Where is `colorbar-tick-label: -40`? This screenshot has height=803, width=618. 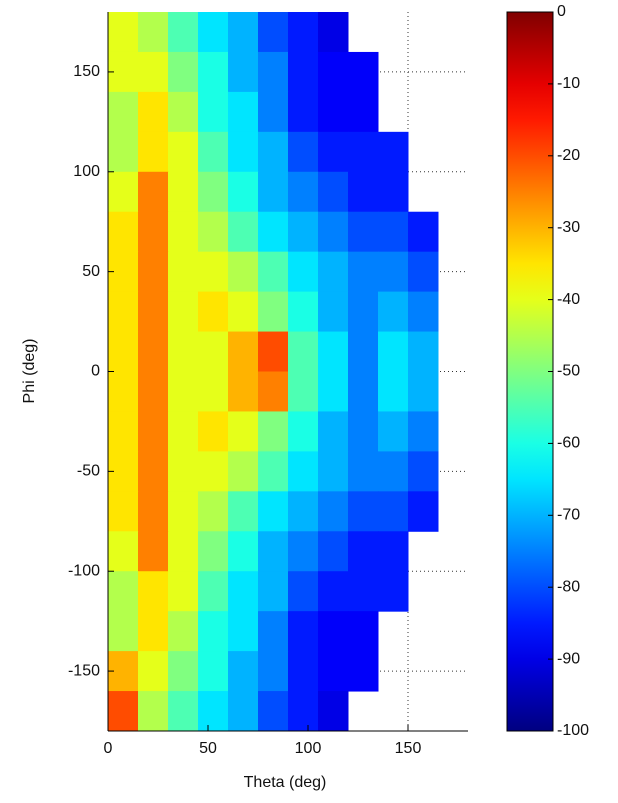 colorbar-tick-label: -40 is located at coordinates (568, 299).